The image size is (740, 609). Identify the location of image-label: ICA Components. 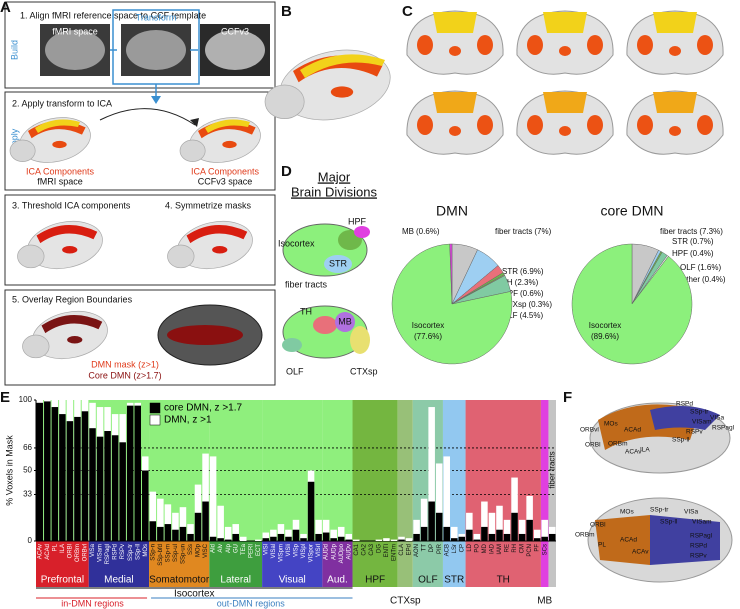
(225, 171).